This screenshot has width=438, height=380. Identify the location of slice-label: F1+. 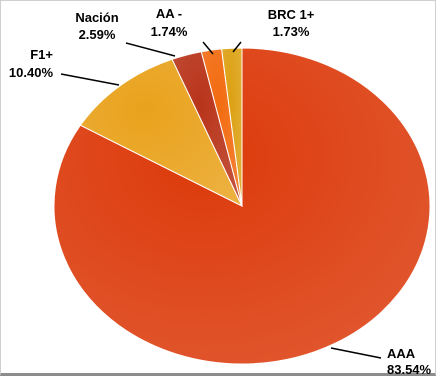
(41, 54).